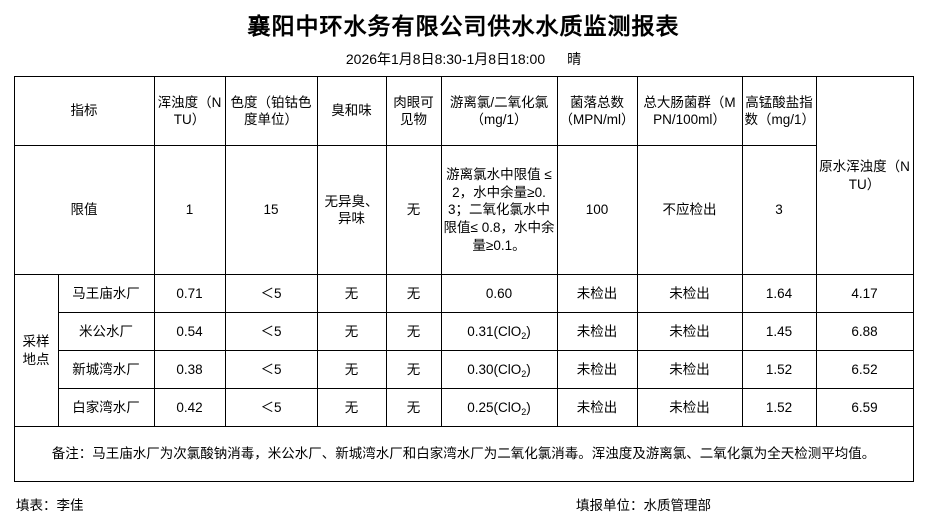 The image size is (927, 514). Describe the element at coordinates (189, 111) in the screenshot. I see `header-turbidity: 浑浊度（NTU）` at that location.